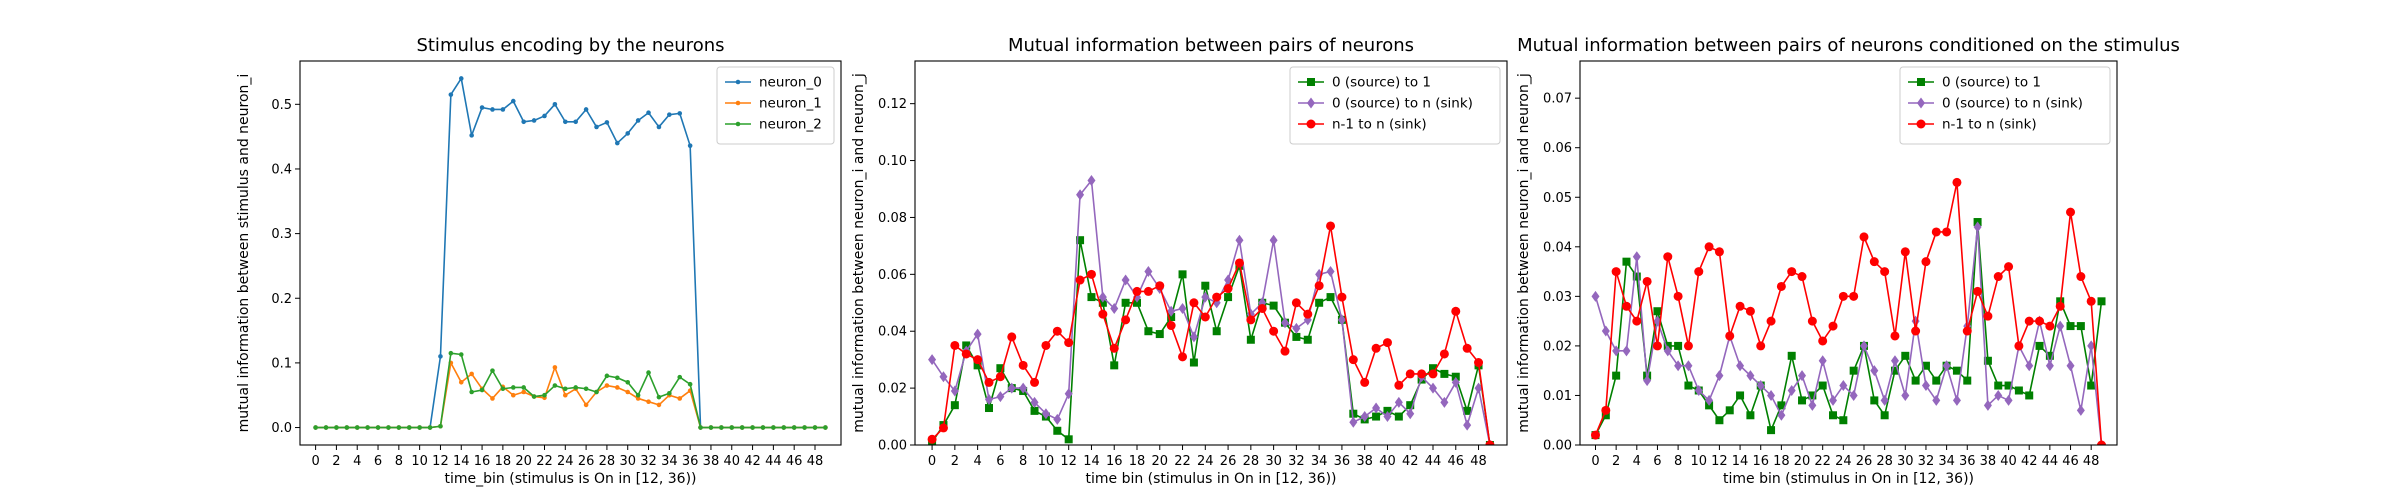  Describe the element at coordinates (1557, 346) in the screenshot. I see `y-tick-label: 0.02` at that location.